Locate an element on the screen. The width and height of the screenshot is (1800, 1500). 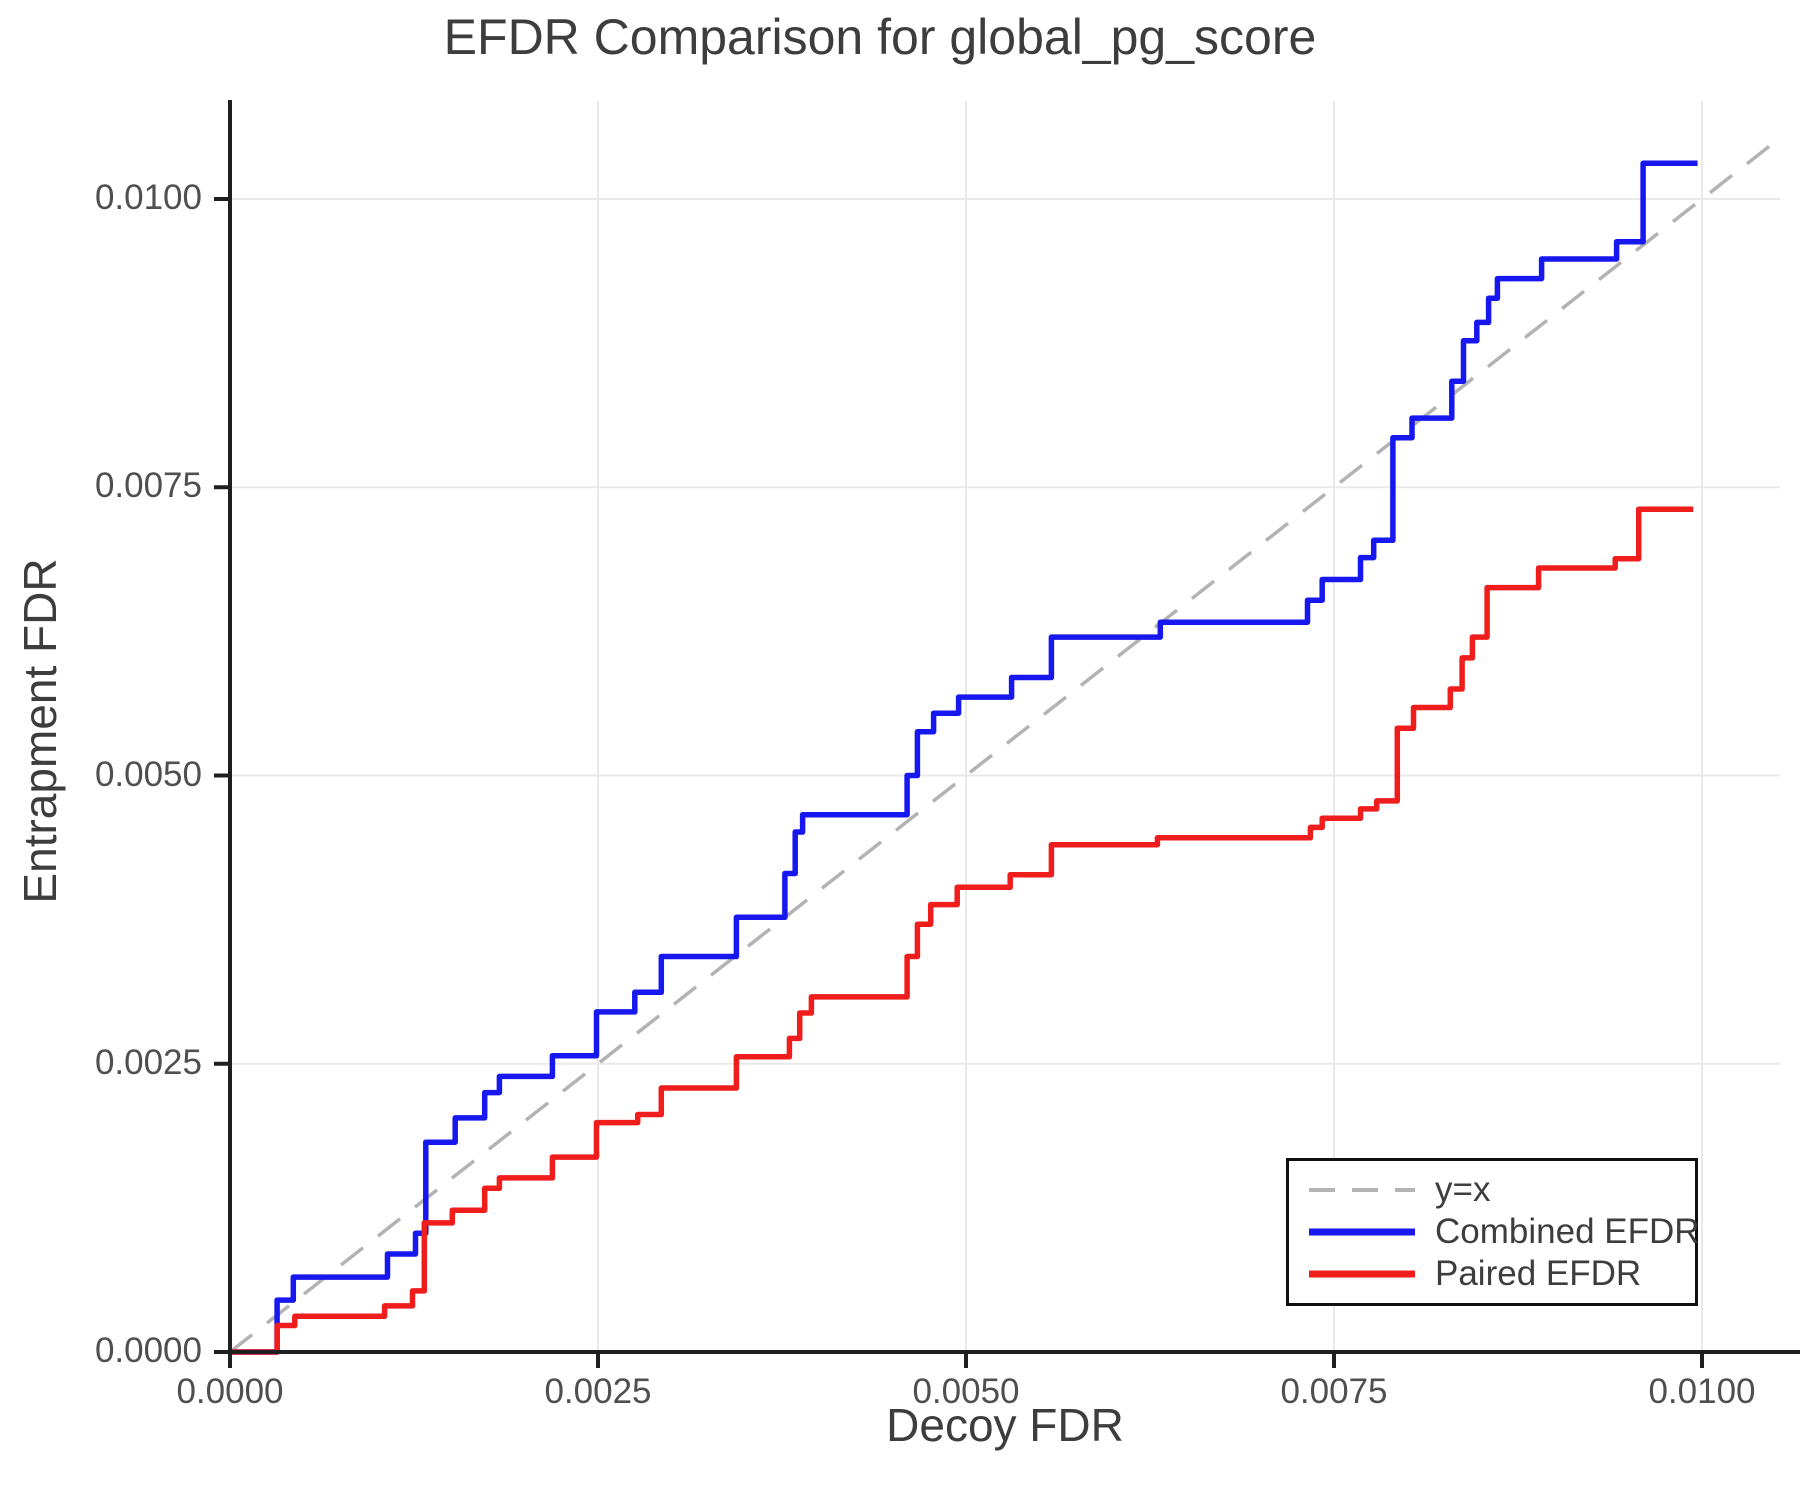
legend-row-identity: y=x is located at coordinates (1502, 1190).